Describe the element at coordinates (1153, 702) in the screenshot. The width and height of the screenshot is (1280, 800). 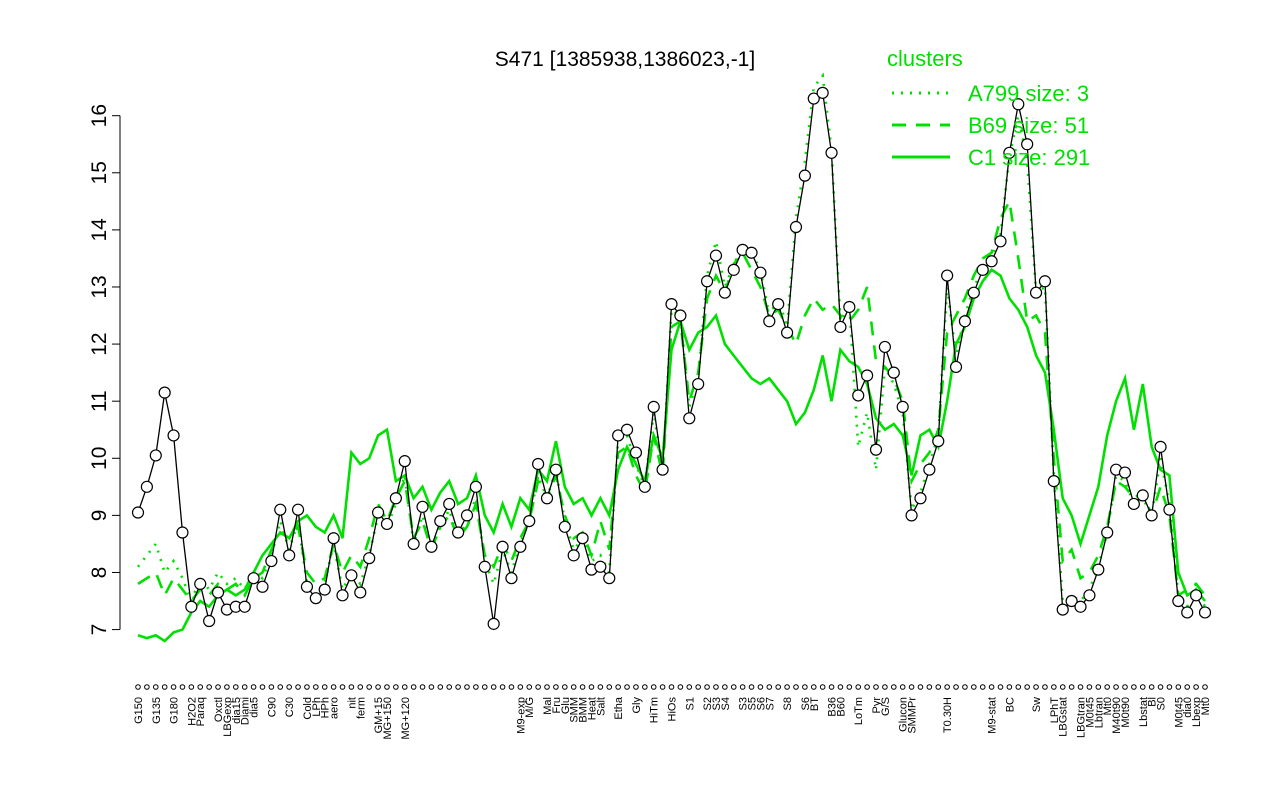
I see `x-tick-label: Bl` at that location.